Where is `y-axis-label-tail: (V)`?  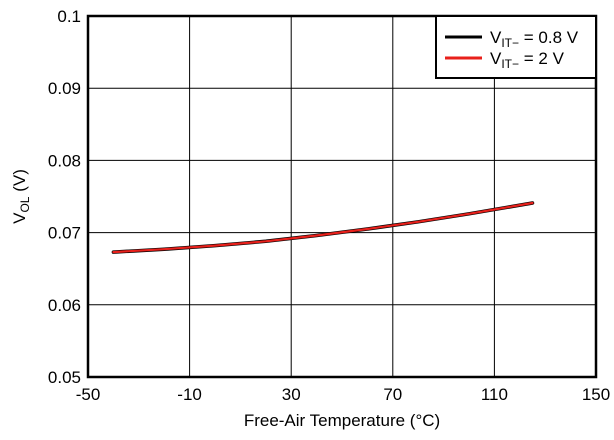 y-axis-label-tail: (V) is located at coordinates (19, 182).